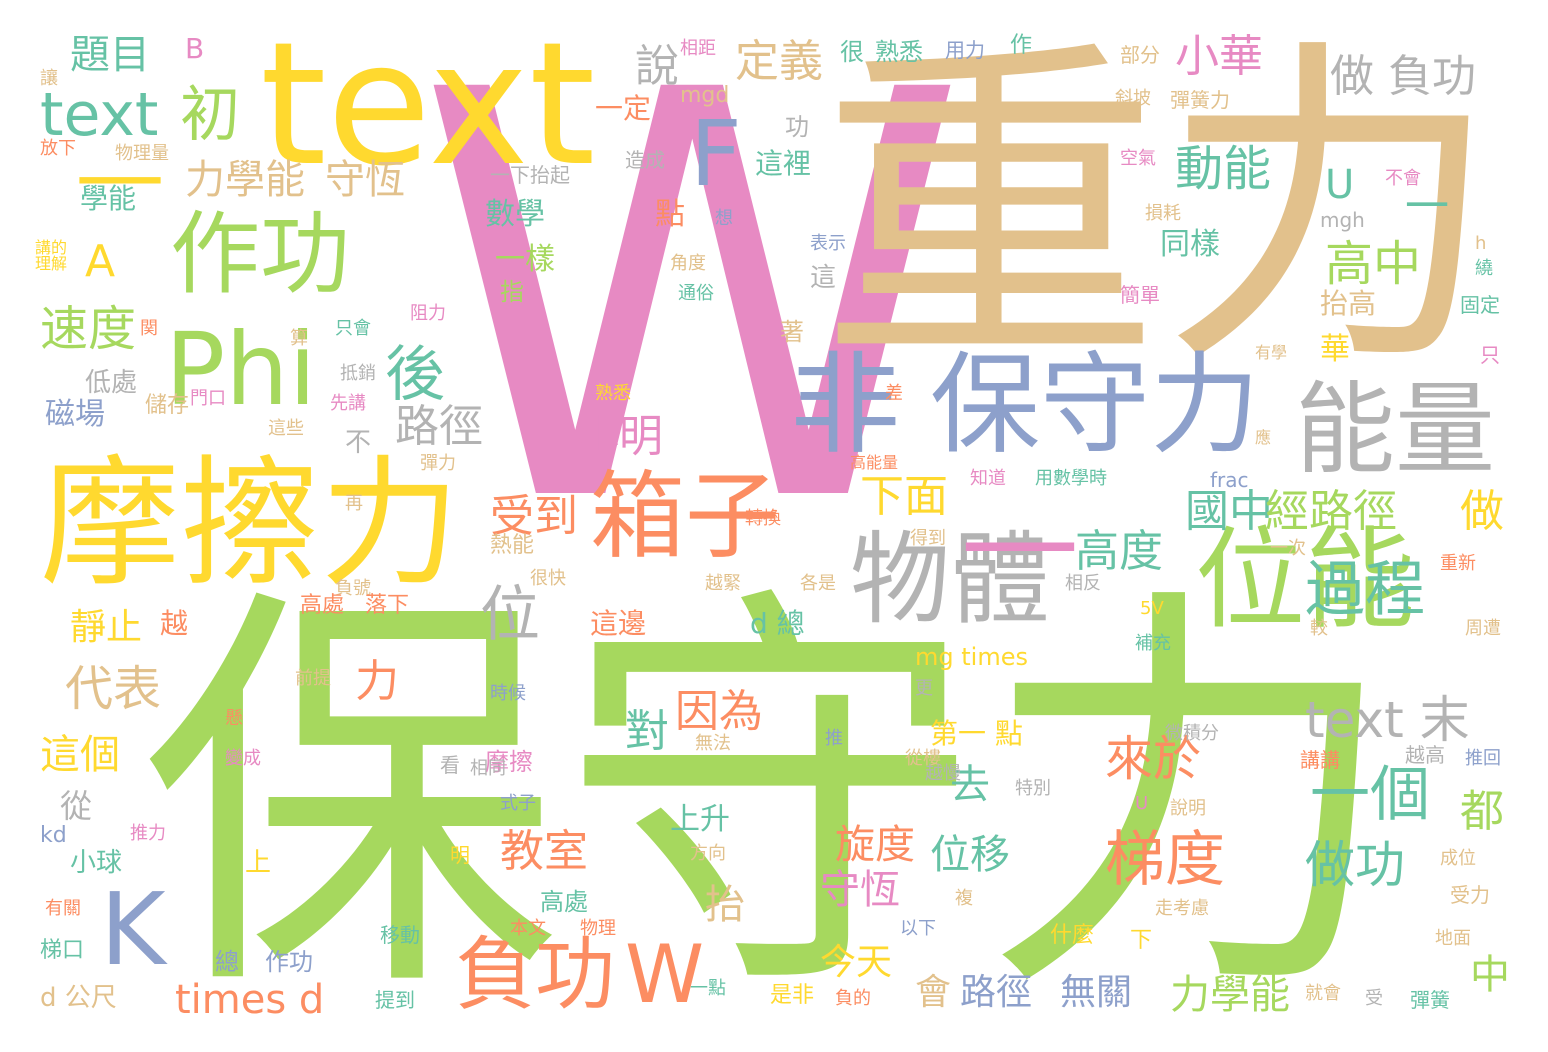 The width and height of the screenshot is (1548, 1052). What do you see at coordinates (1223, 169) in the screenshot?
I see `word: 動能` at bounding box center [1223, 169].